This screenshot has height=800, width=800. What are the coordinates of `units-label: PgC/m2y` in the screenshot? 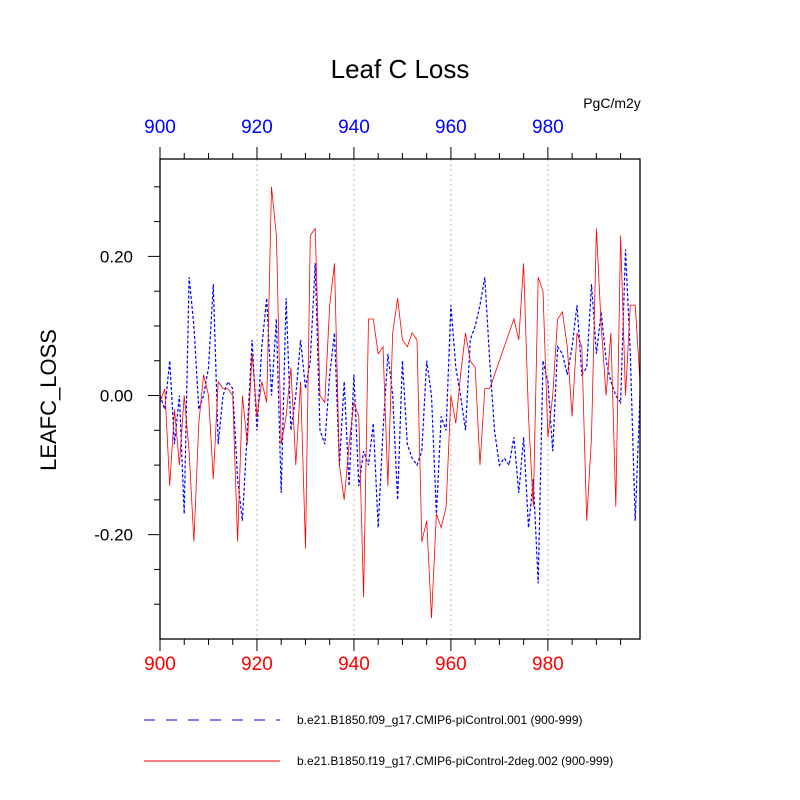 It's located at (612, 103).